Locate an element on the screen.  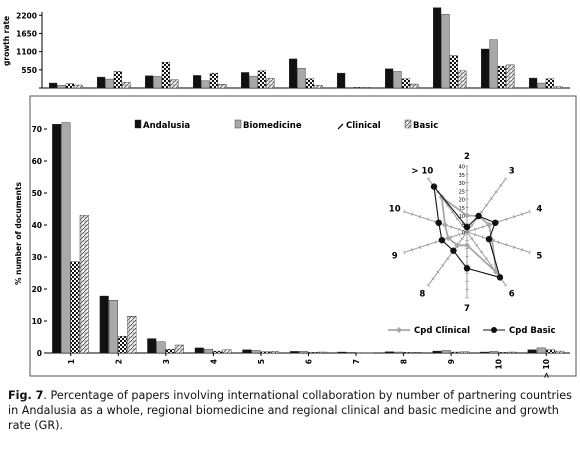
radar-axis-label: 6 is located at coordinates (512, 294).